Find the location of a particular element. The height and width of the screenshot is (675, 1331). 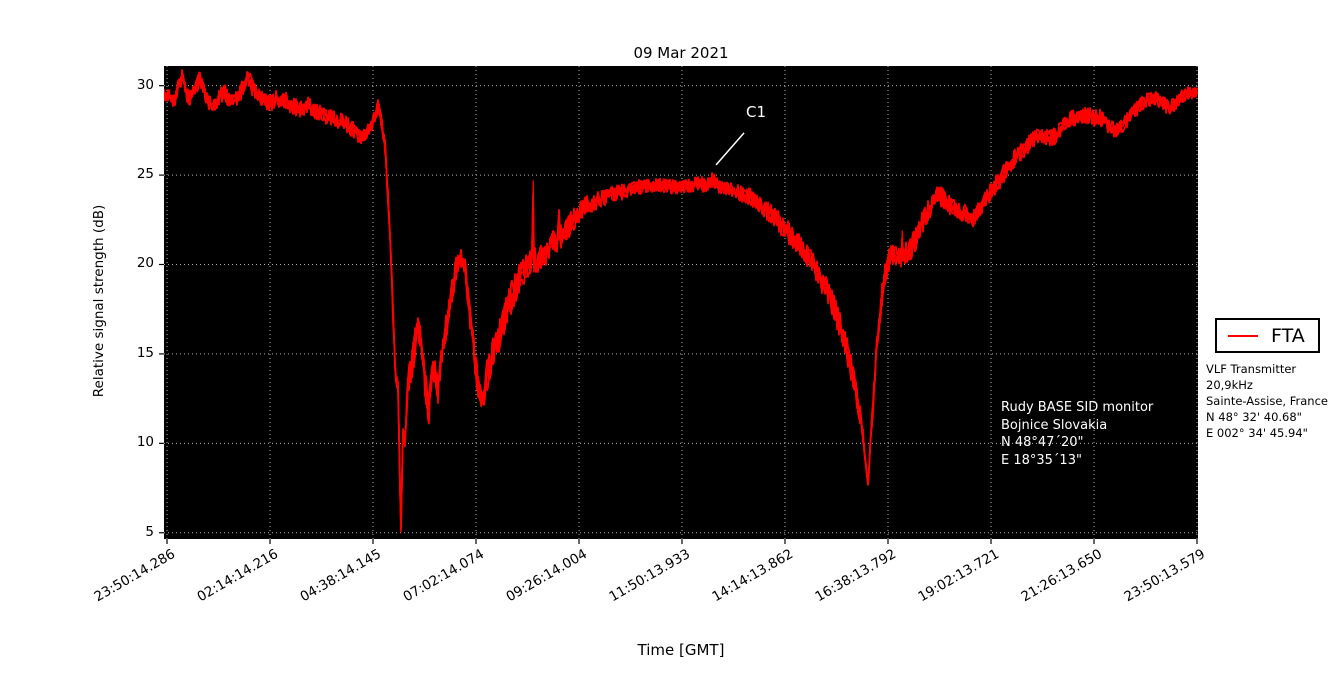

y-tick-label: 25 is located at coordinates (145, 174).